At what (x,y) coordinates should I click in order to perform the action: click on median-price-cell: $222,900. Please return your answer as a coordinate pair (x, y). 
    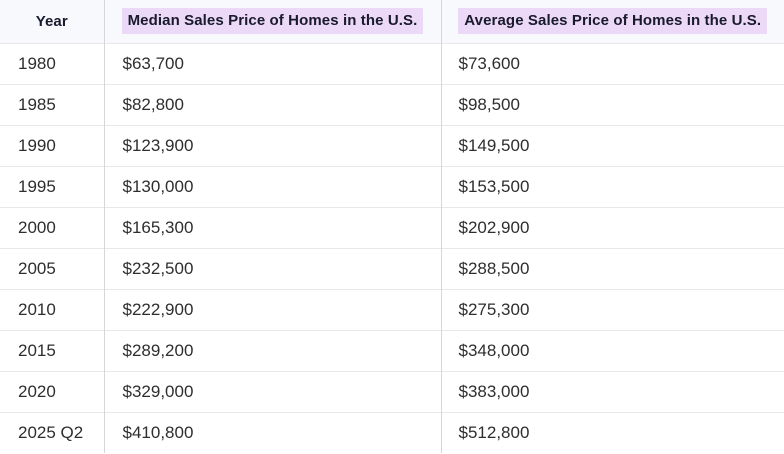
    Looking at the image, I should click on (272, 309).